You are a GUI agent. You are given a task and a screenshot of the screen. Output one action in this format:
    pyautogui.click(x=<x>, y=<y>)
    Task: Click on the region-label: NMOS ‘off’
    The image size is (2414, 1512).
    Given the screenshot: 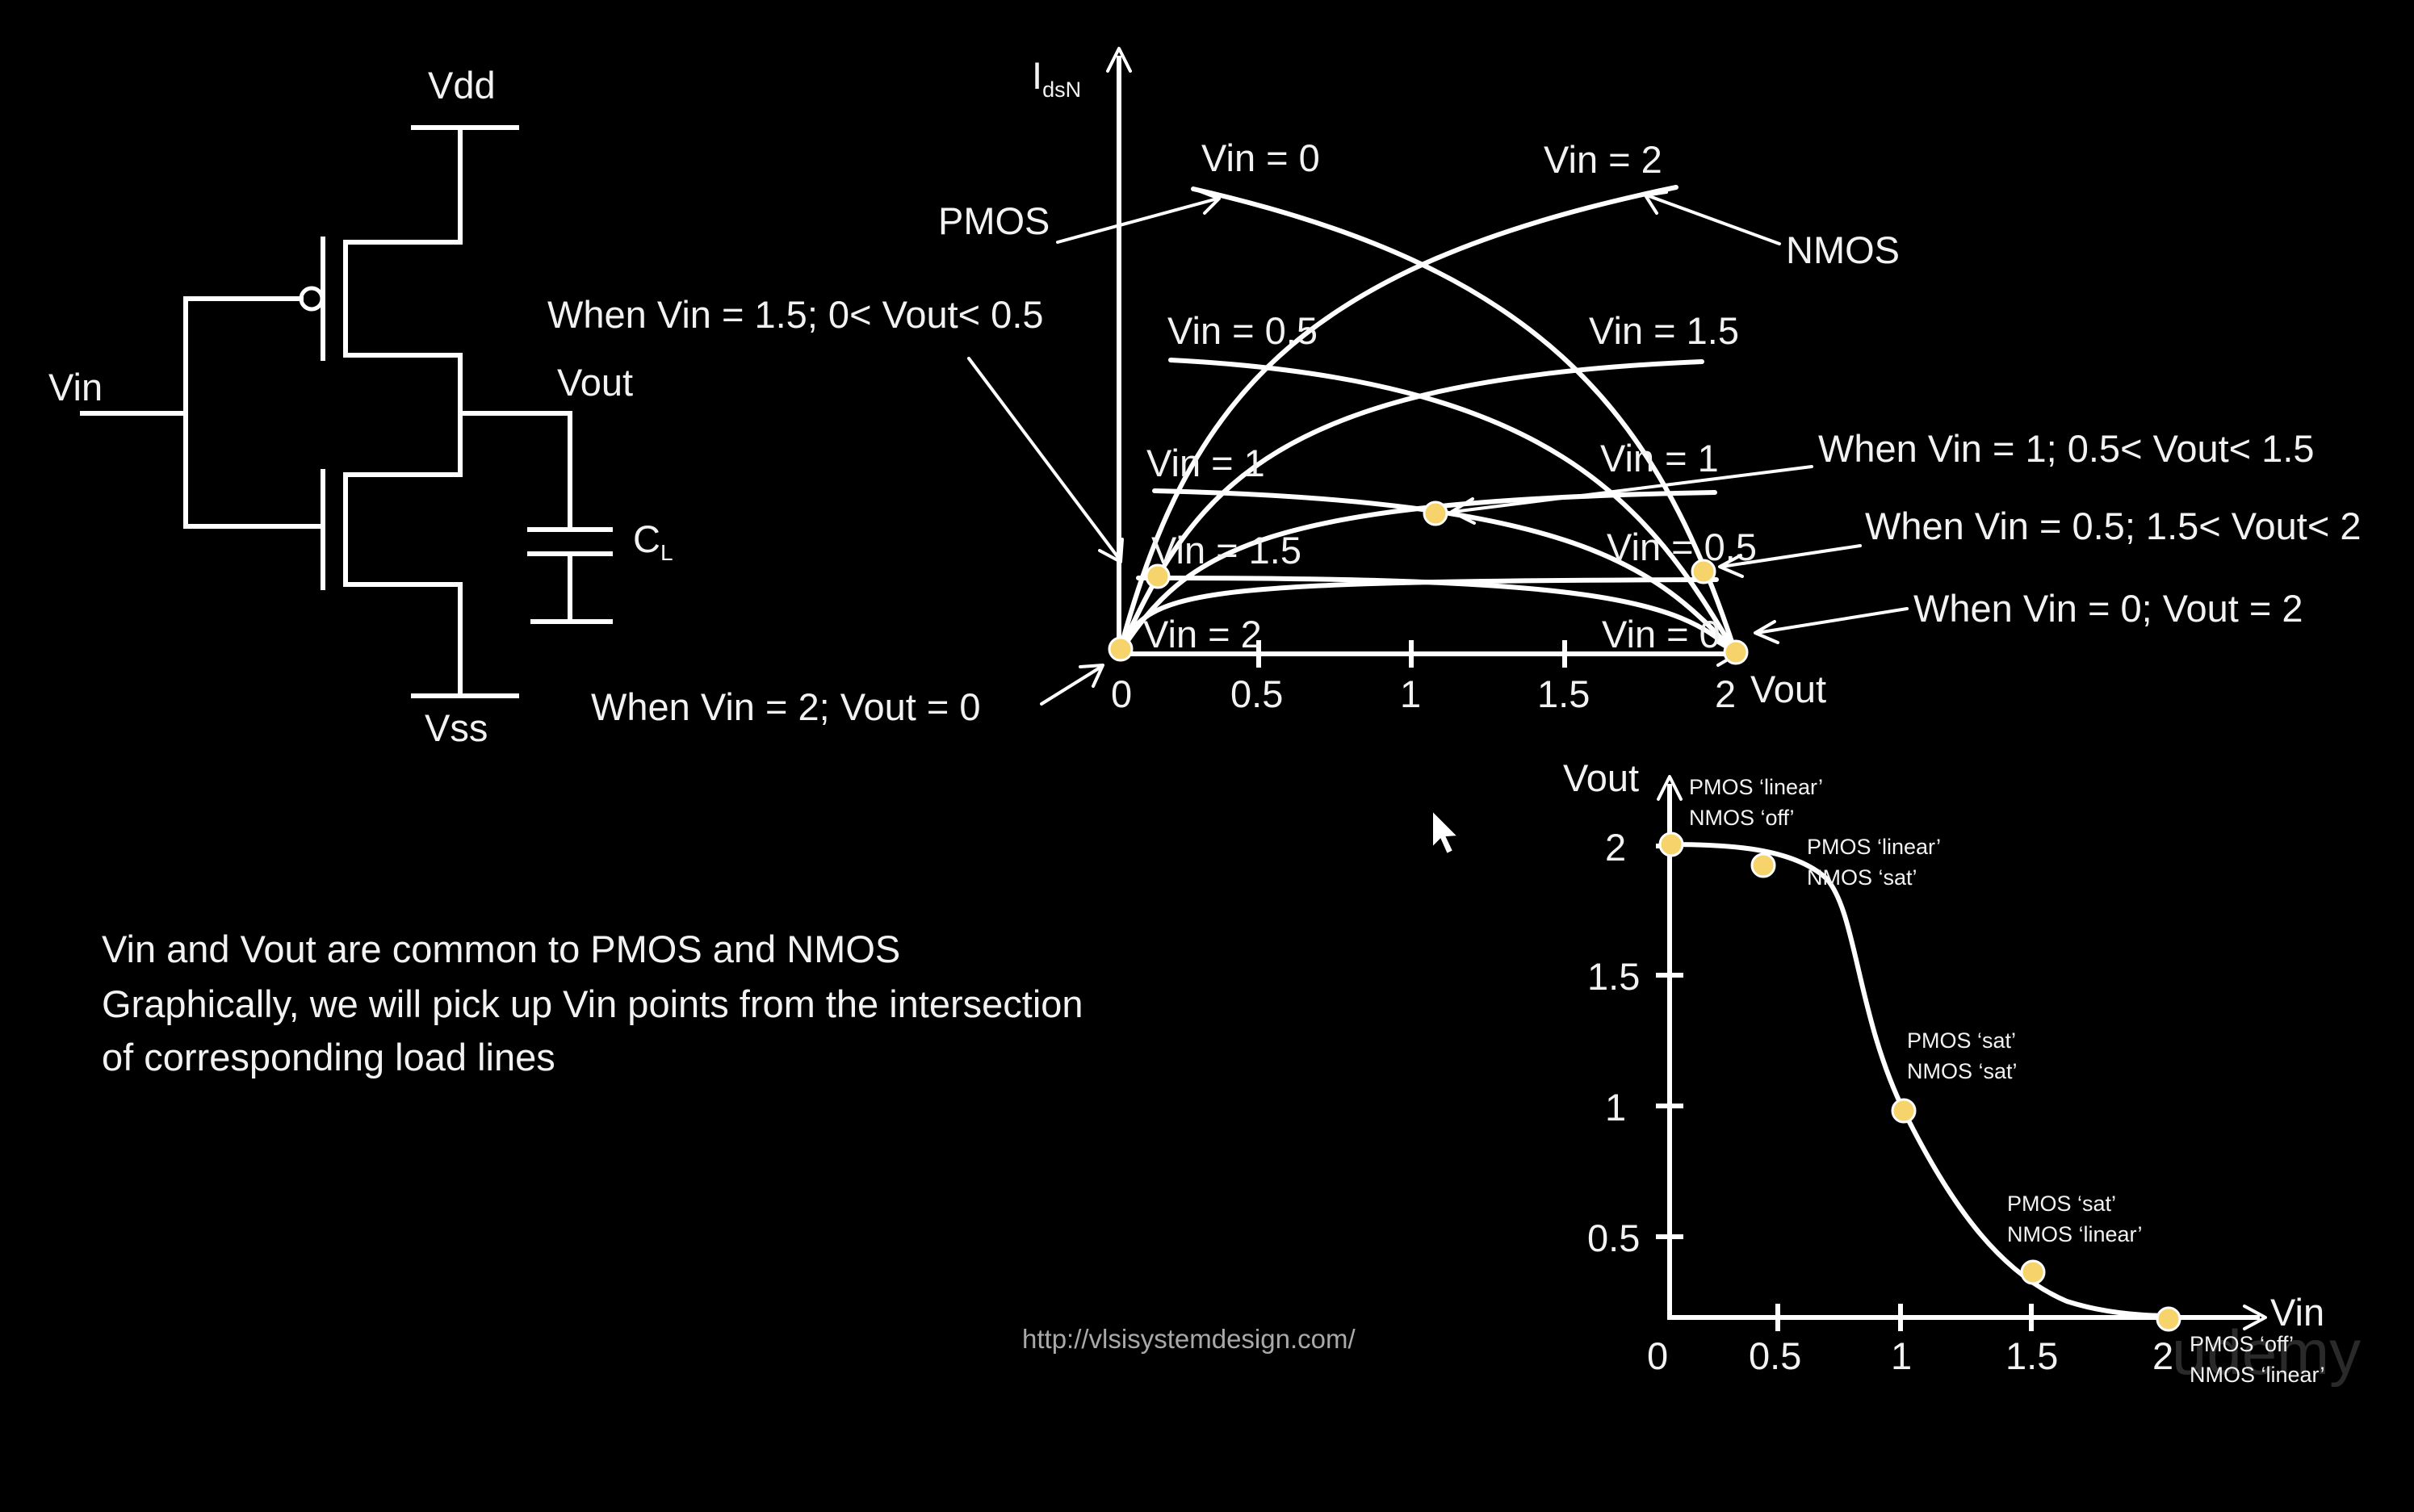 What is the action you would take?
    pyautogui.click(x=1742, y=818)
    